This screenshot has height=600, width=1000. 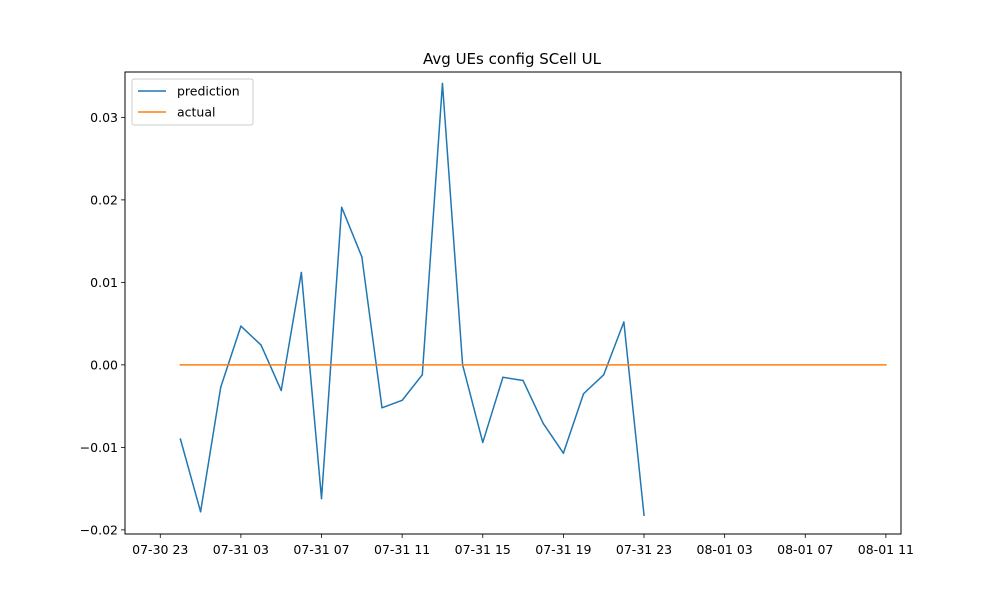 I want to click on x-tick-label: 07-31 15, so click(x=483, y=549).